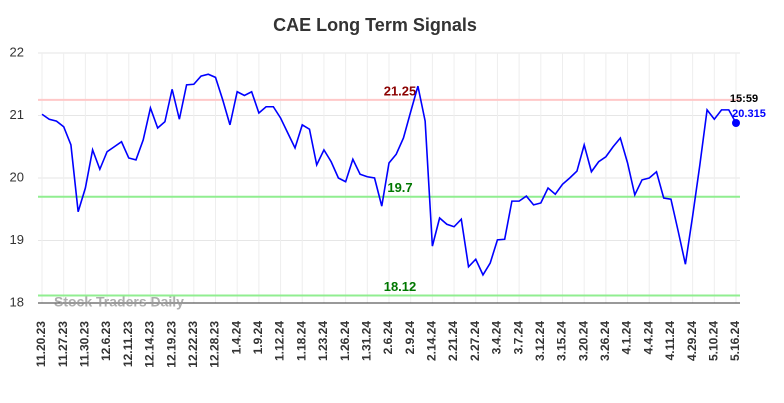 This screenshot has width=784, height=403. What do you see at coordinates (236, 338) in the screenshot?
I see `x-tick-label: 1.4.24` at bounding box center [236, 338].